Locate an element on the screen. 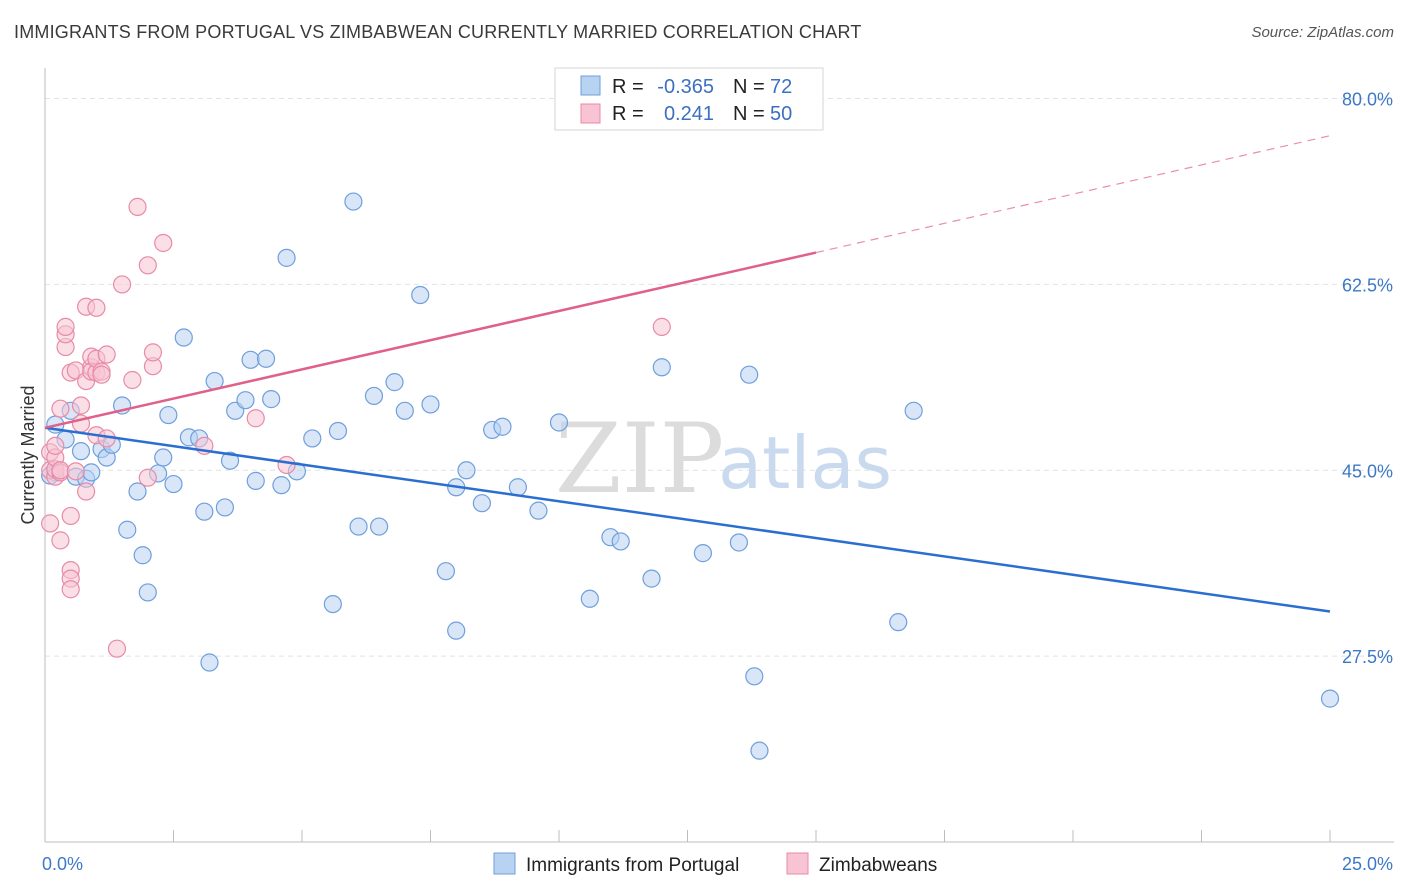 This screenshot has height=892, width=1406. y-tick-label-0: 80.0% is located at coordinates (1367, 100).